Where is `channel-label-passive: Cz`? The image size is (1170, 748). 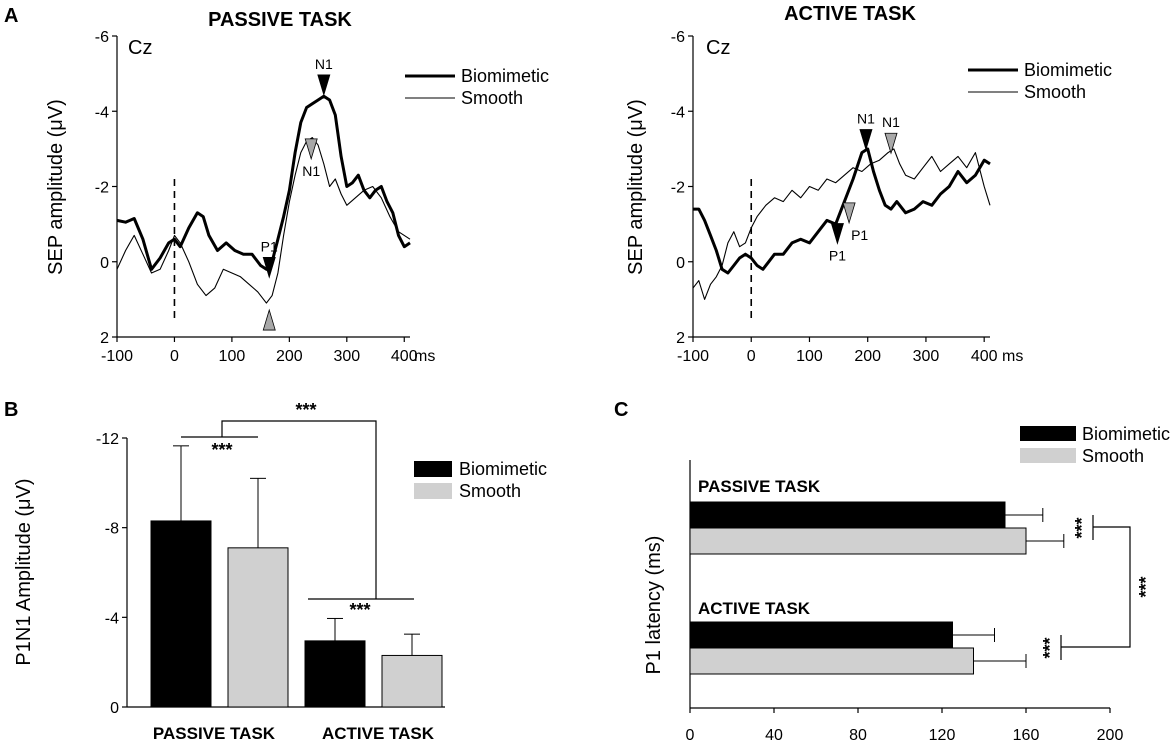
channel-label-passive: Cz is located at coordinates (140, 48).